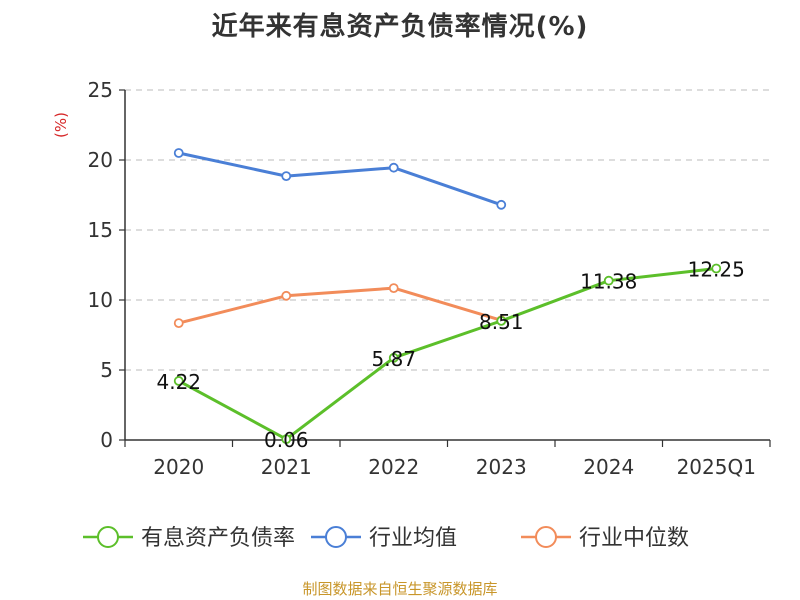  I want to click on legend-item: 行业均值, so click(384, 538).